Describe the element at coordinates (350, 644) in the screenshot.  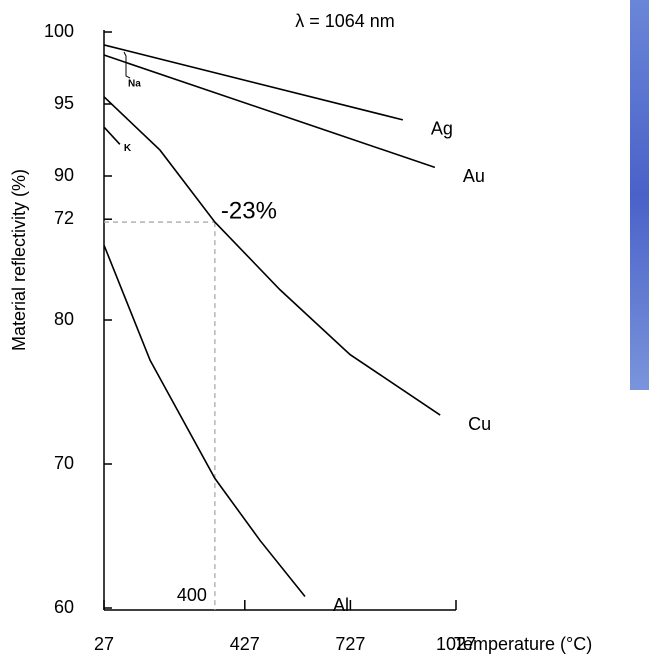
I see `x-tick-label: 727` at that location.